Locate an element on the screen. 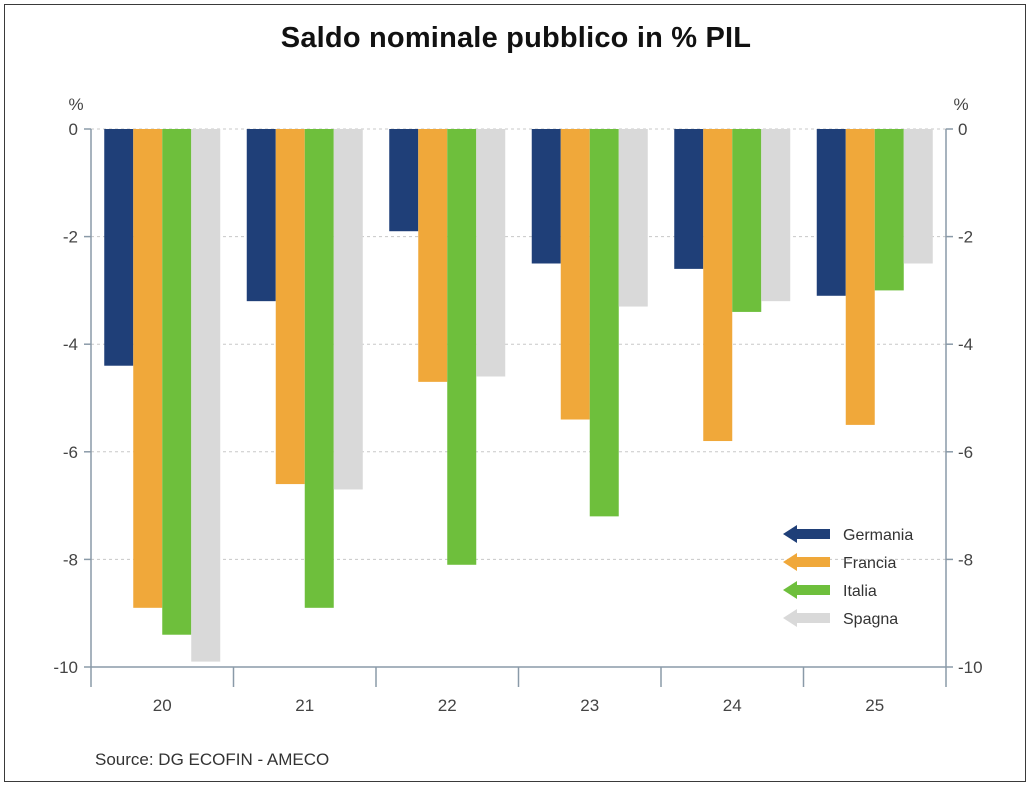 The width and height of the screenshot is (1032, 788). ytick-label-left-4: -8 is located at coordinates (70, 559).